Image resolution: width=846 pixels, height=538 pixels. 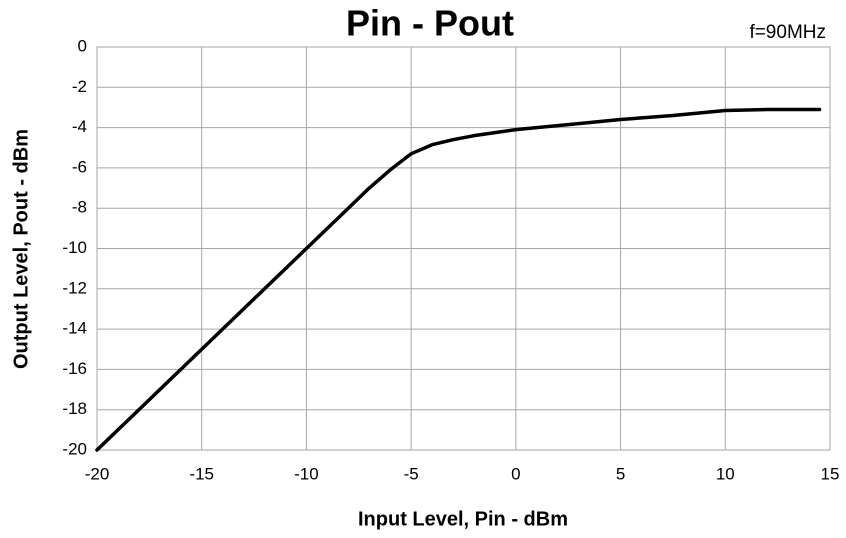 I want to click on y-tick-label: -6, so click(x=79, y=166).